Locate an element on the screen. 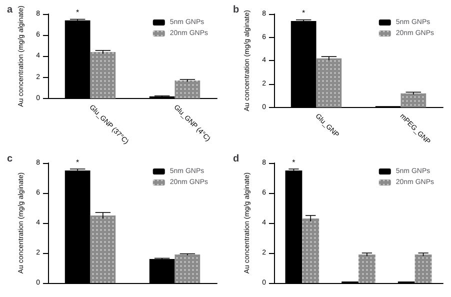 The height and width of the screenshot is (297, 451). chart-title: b is located at coordinates (236, 10).